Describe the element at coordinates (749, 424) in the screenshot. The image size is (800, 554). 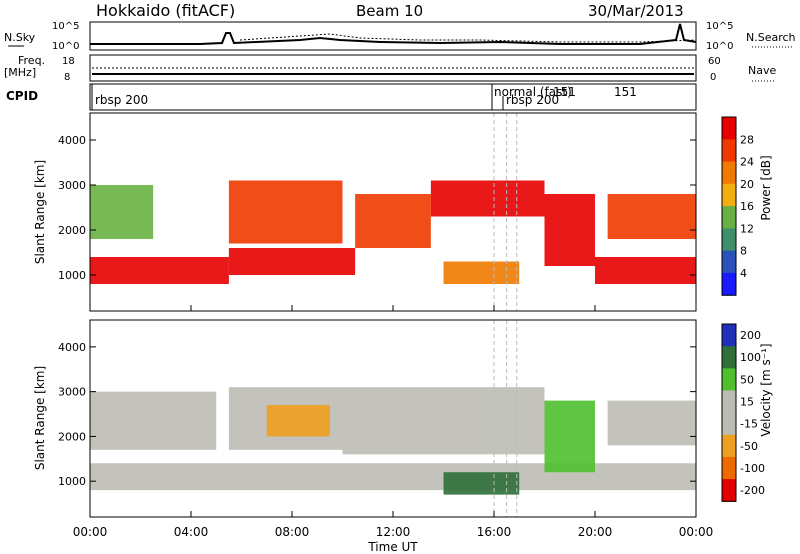
I see `colorbar-tick-4: -15` at that location.